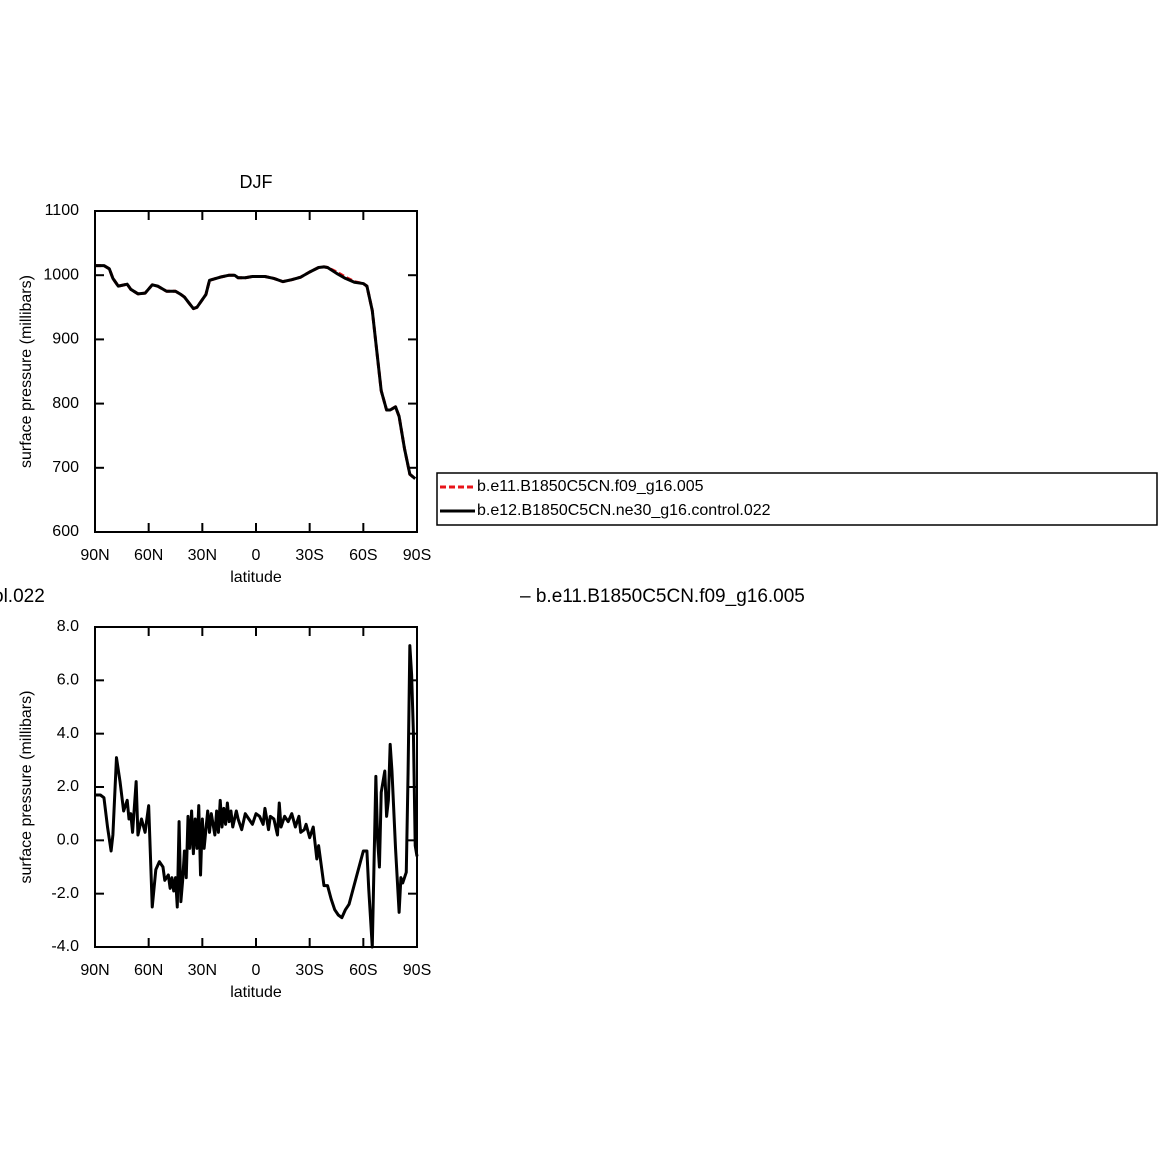  Describe the element at coordinates (256, 182) in the screenshot. I see `chart-title: DJF` at that location.